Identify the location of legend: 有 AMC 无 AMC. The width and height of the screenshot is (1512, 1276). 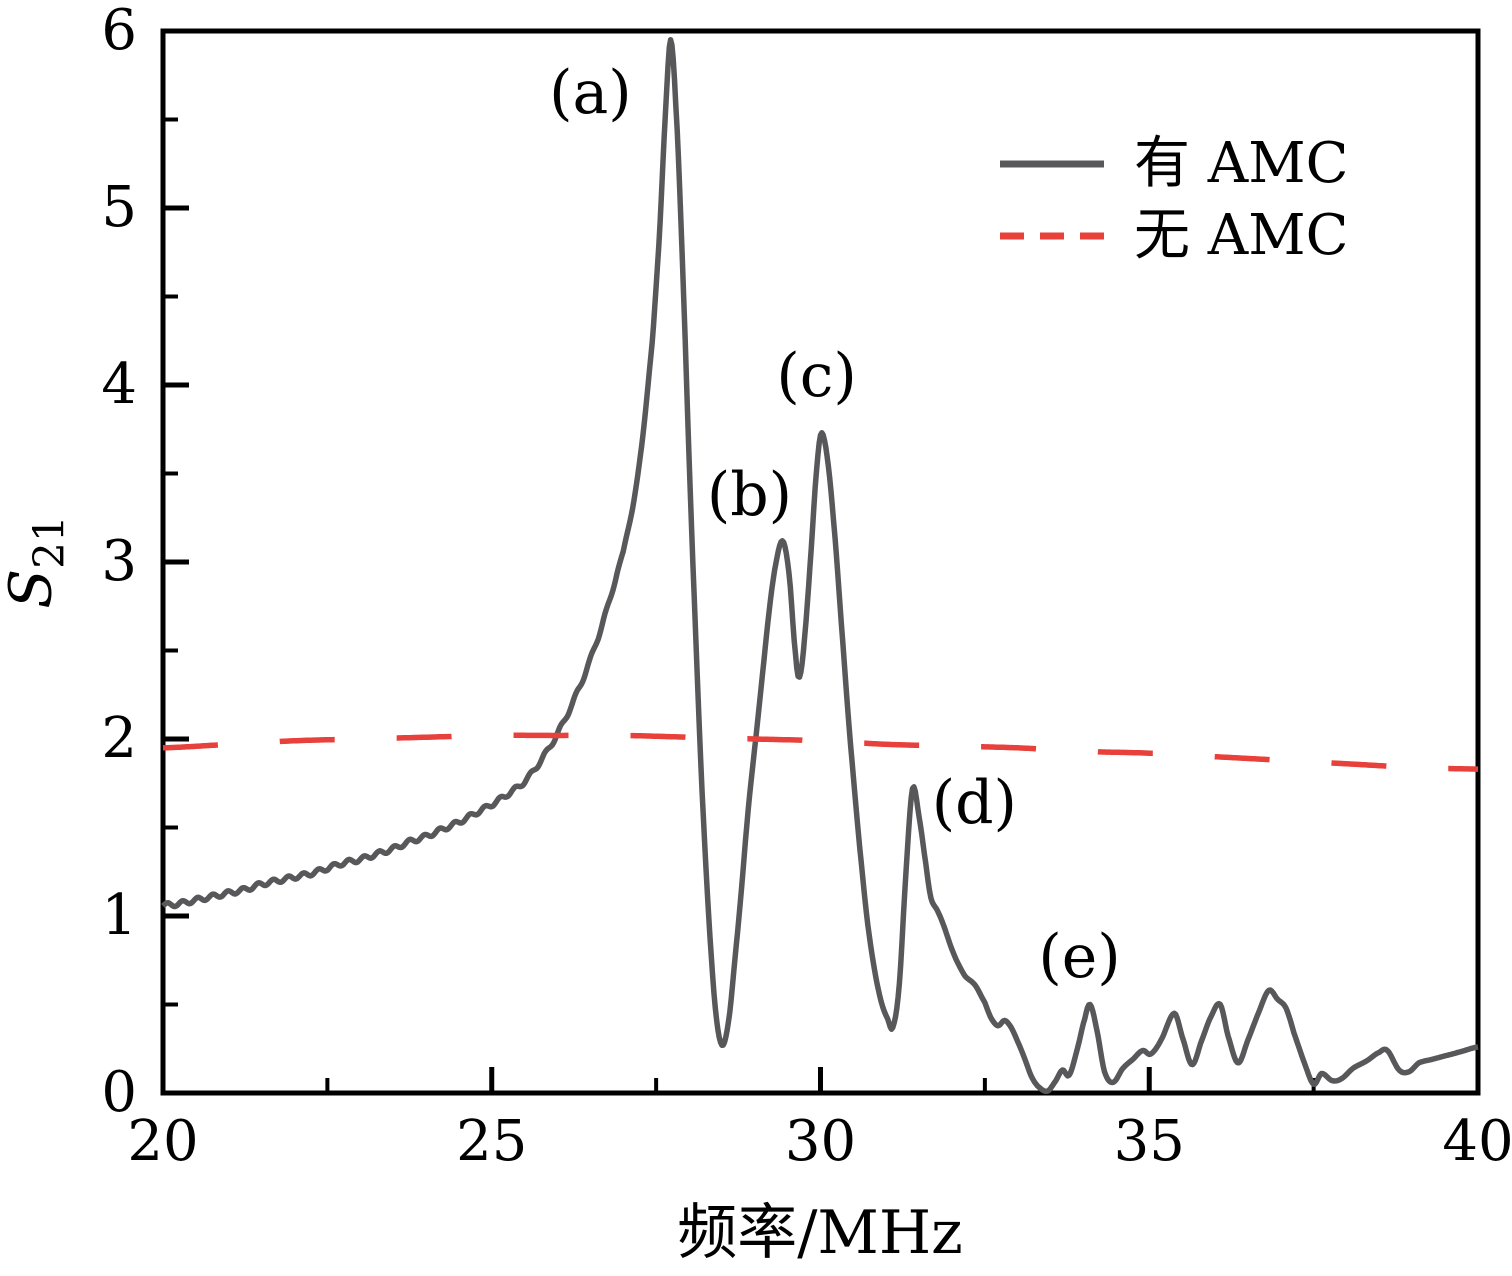
(1174, 200).